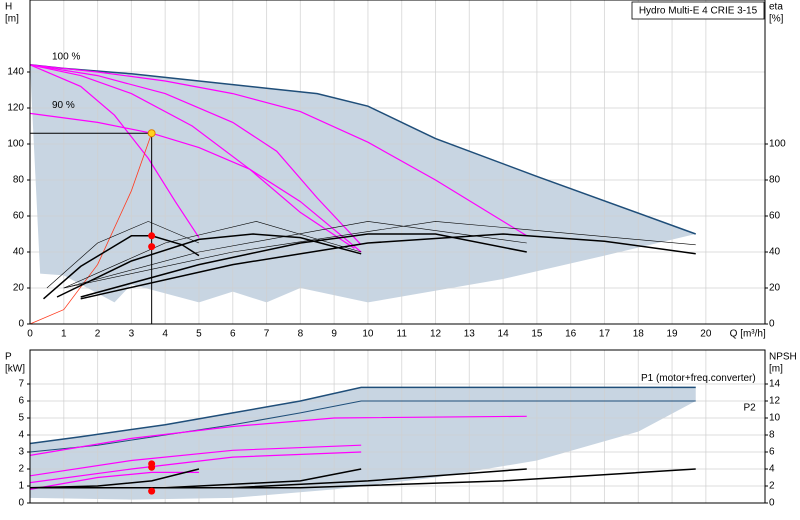 The height and width of the screenshot is (520, 800). I want to click on x-tick-label: 17, so click(605, 334).